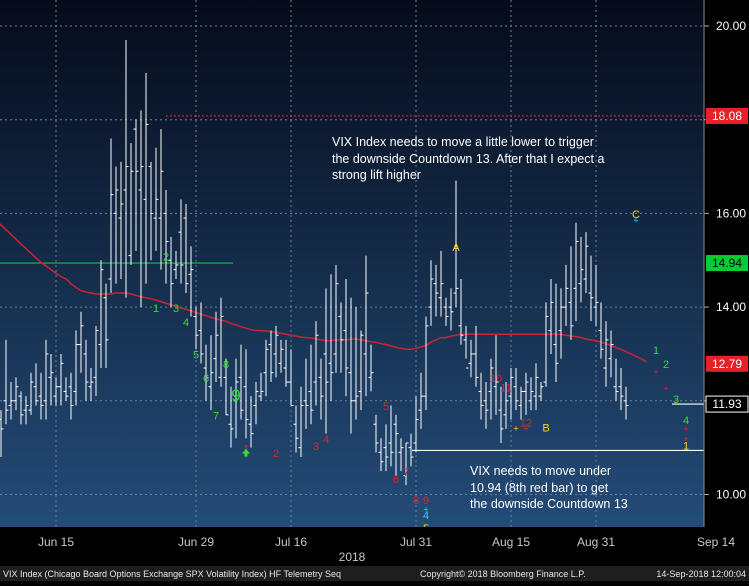  I want to click on count-label: 3, so click(316, 447).